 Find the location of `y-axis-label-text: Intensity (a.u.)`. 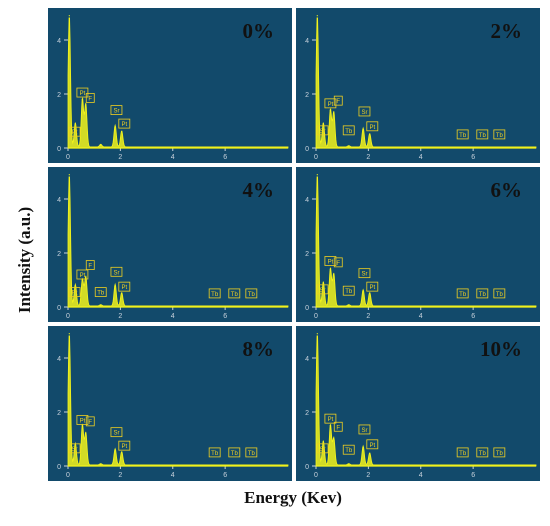

y-axis-label-text: Intensity (a.u.) is located at coordinates (24, 260).